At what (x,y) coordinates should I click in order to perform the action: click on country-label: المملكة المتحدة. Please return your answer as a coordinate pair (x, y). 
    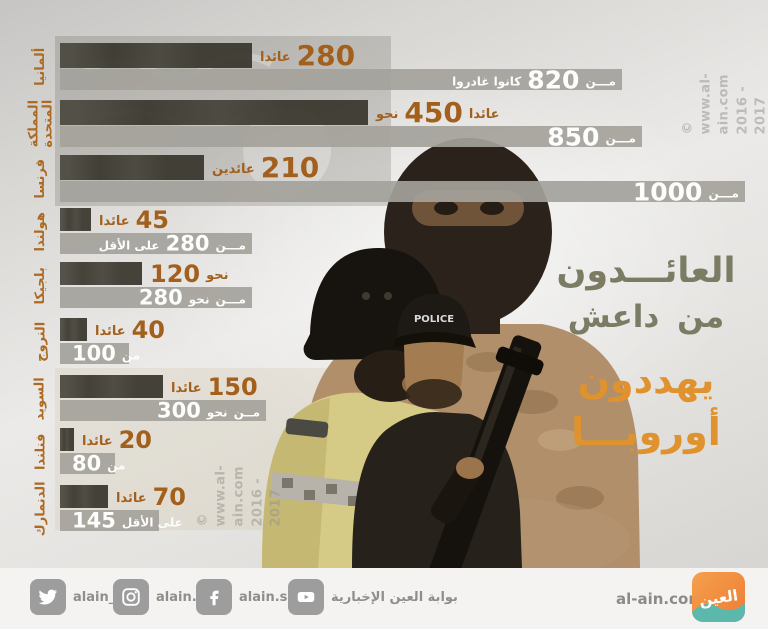
    Looking at the image, I should click on (41, 123).